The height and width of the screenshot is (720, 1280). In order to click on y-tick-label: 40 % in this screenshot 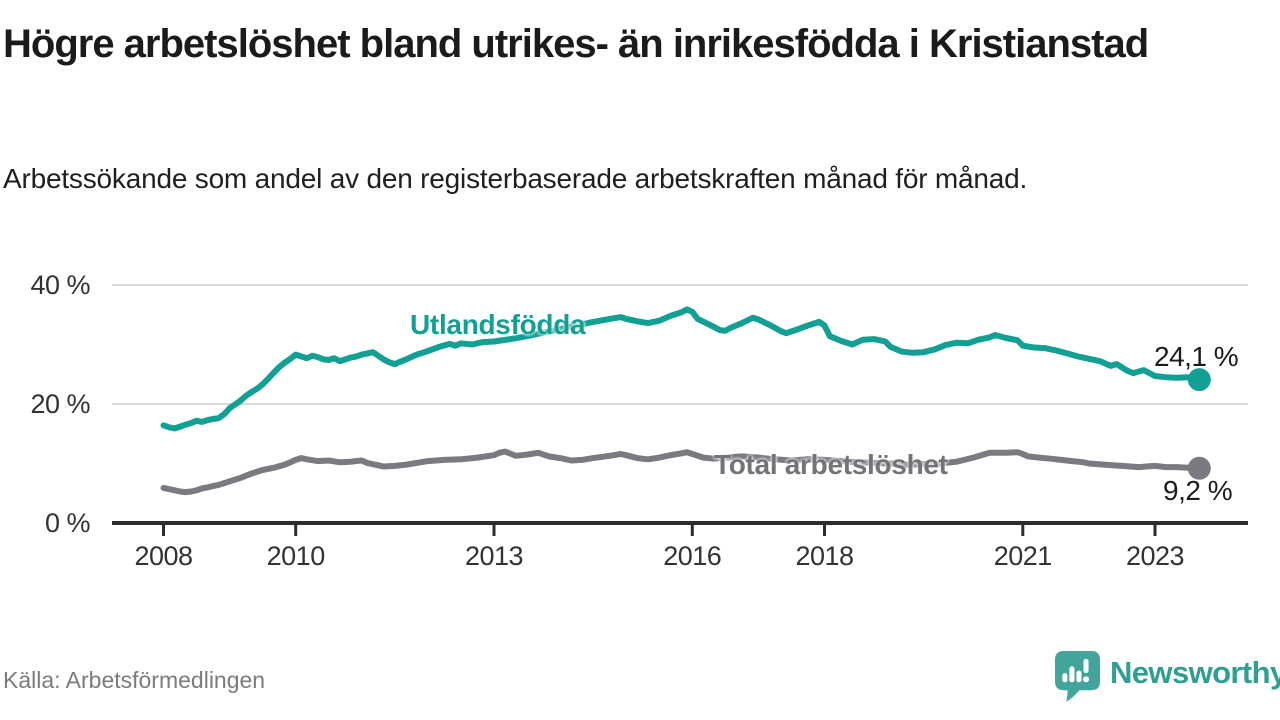, I will do `click(60, 285)`.